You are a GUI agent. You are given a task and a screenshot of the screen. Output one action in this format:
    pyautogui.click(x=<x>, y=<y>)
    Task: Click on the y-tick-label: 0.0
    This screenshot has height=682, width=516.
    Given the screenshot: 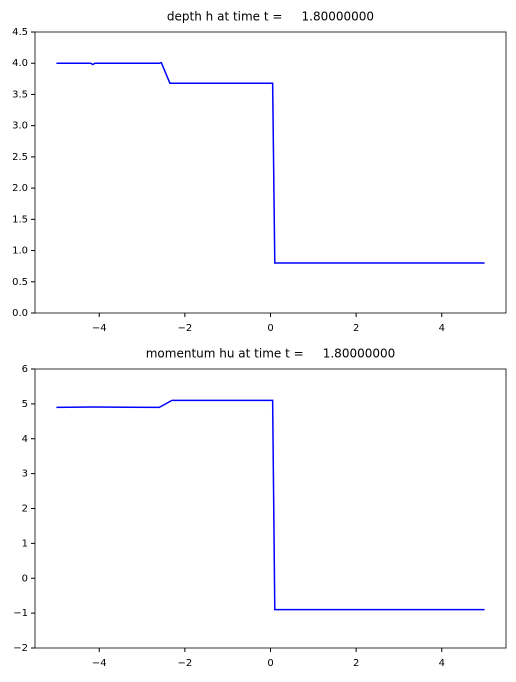 What is the action you would take?
    pyautogui.click(x=20, y=313)
    